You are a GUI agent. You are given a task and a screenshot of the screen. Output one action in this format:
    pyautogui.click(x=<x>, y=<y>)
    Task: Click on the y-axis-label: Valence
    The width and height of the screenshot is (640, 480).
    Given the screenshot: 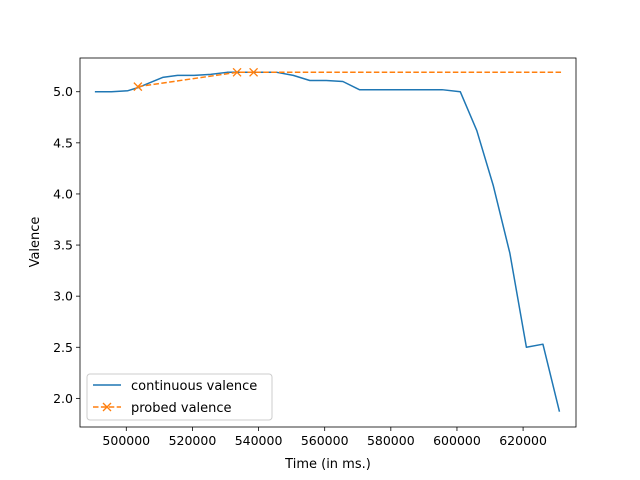 What is the action you would take?
    pyautogui.click(x=35, y=242)
    